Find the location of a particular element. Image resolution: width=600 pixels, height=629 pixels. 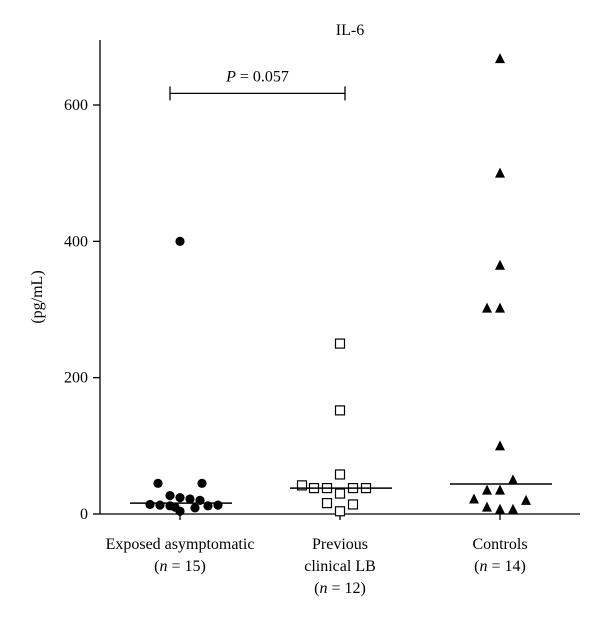

y-tick-label: 0 is located at coordinates (84, 514).